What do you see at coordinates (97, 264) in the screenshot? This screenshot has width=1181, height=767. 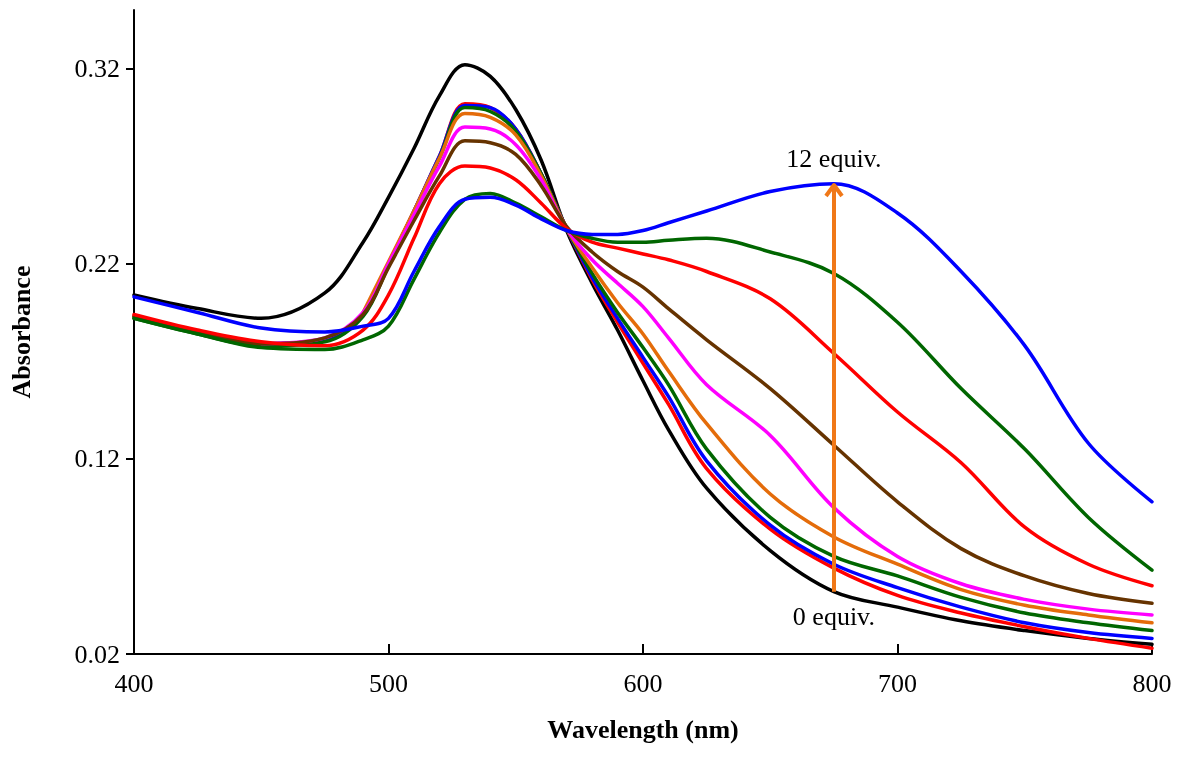 I see `y-tick-label: 0.22` at bounding box center [97, 264].